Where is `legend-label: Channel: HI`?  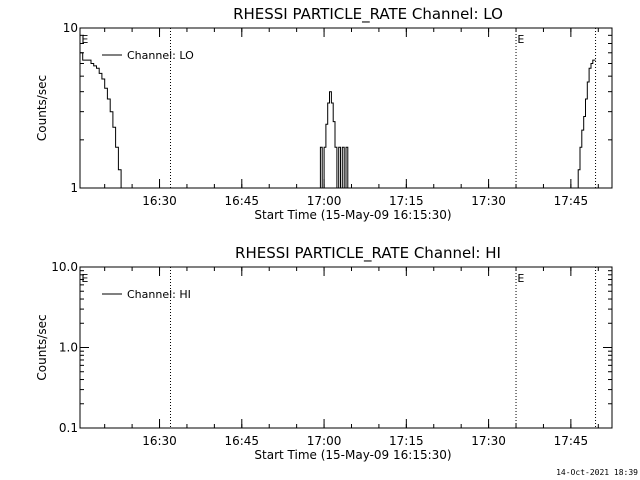 legend-label: Channel: HI is located at coordinates (159, 294).